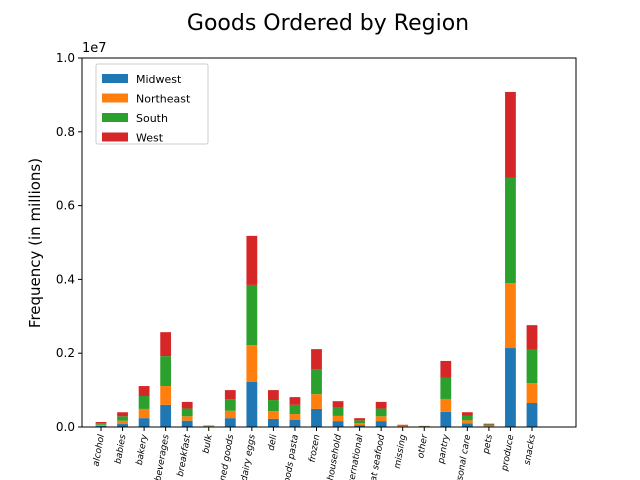 The width and height of the screenshot is (640, 480). I want to click on x-tick-label: produce, so click(508, 452).